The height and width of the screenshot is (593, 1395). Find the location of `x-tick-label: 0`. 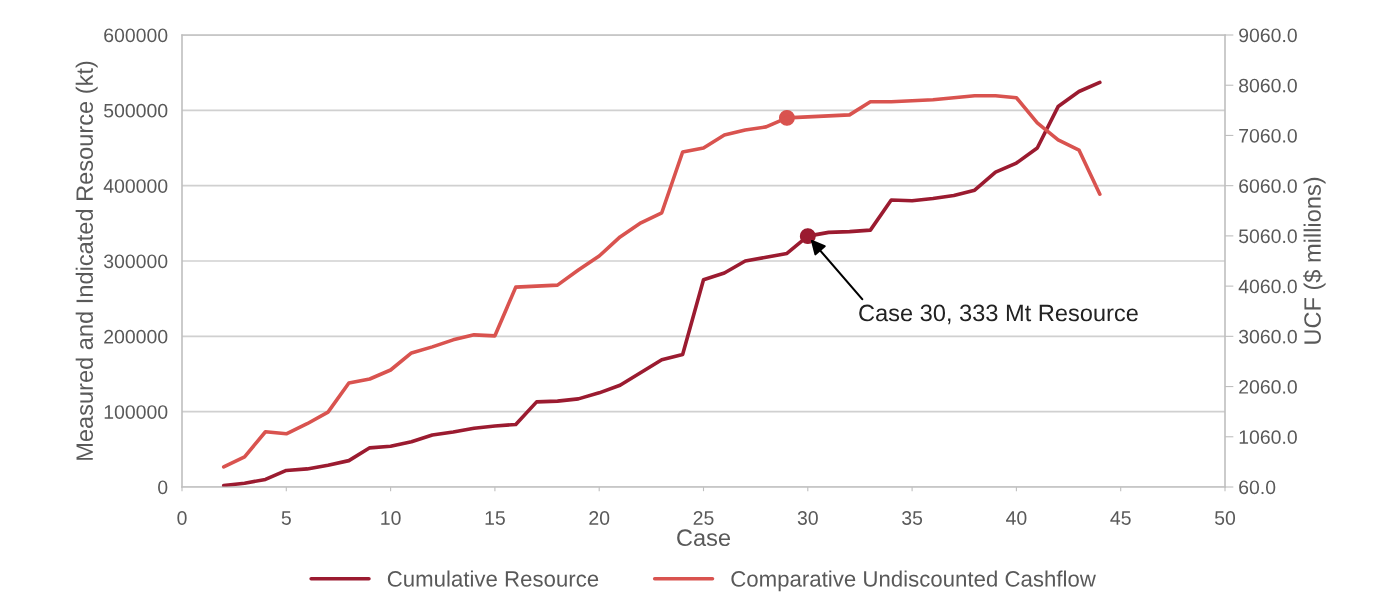

x-tick-label: 0 is located at coordinates (182, 518).